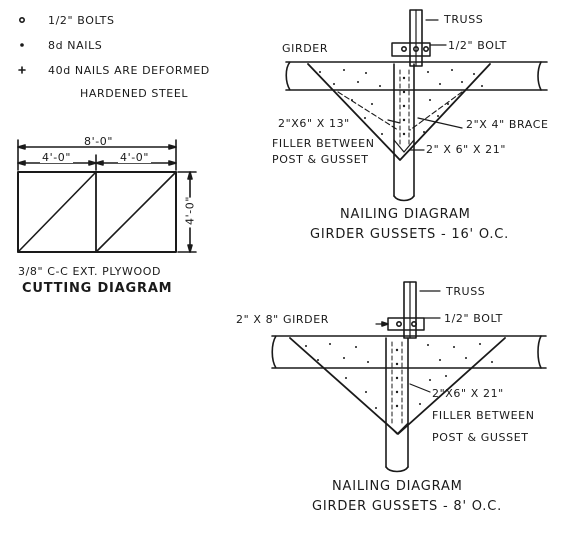 This screenshot has width=562, height=533. Describe the element at coordinates (57, 157) in the screenshot. I see `cutting-left-width: 4'-0"` at that location.